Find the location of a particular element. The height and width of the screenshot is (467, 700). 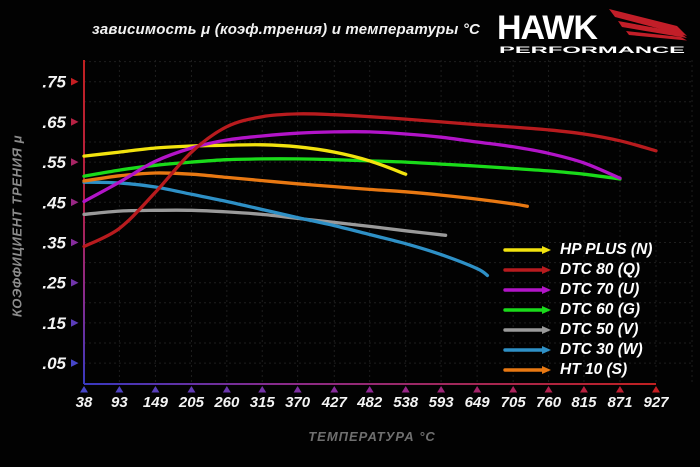

legend-label: DTC 30 (W) is located at coordinates (601, 349).